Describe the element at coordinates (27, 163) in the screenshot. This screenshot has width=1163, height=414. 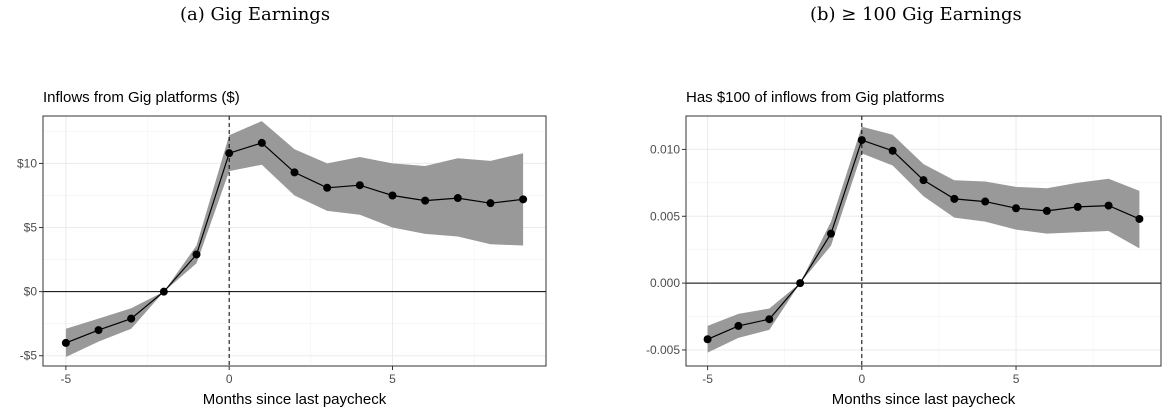
I see `y-tick-label: $10` at that location.